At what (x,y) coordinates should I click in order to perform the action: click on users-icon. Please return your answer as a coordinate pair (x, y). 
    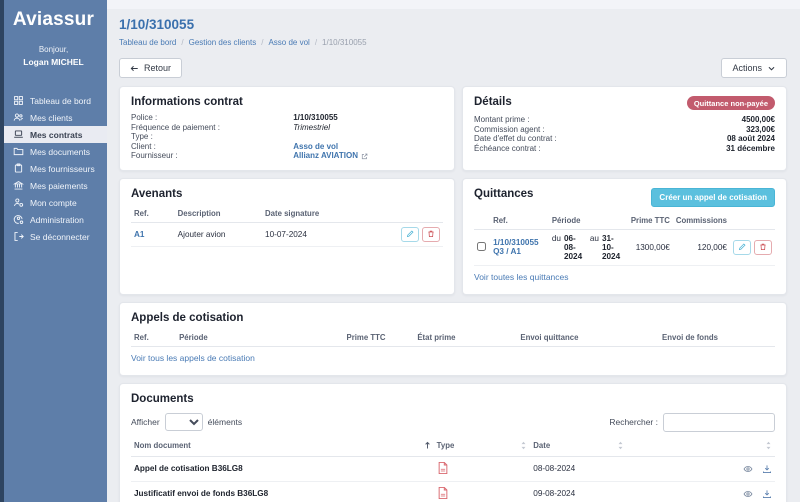
    Looking at the image, I should click on (18, 117).